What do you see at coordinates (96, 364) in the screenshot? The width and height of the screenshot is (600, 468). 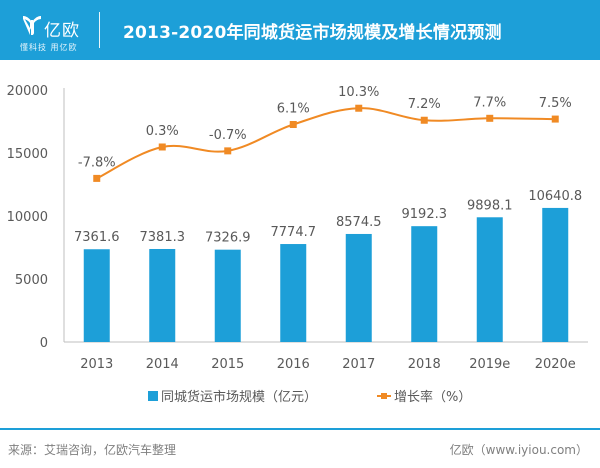 I see `x-tick-label: 2013` at bounding box center [96, 364].